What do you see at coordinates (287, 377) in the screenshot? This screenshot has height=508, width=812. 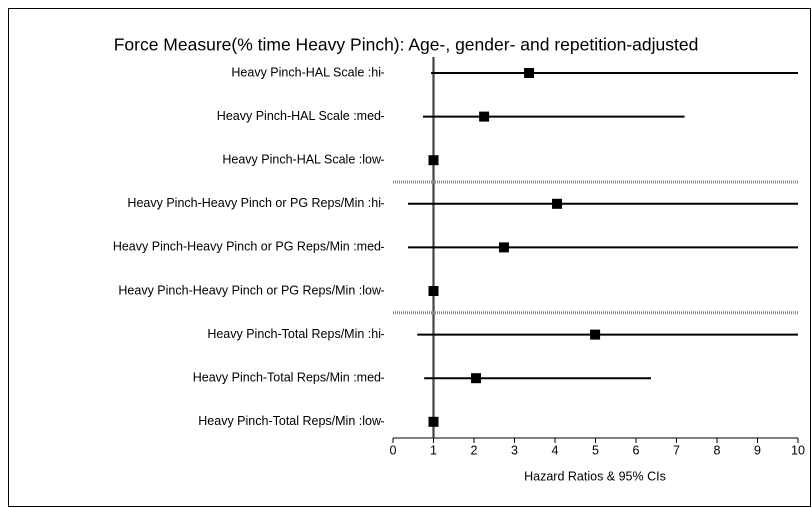 I see `y-tick-label: Heavy Pinch-Total Reps/Min :med` at bounding box center [287, 377].